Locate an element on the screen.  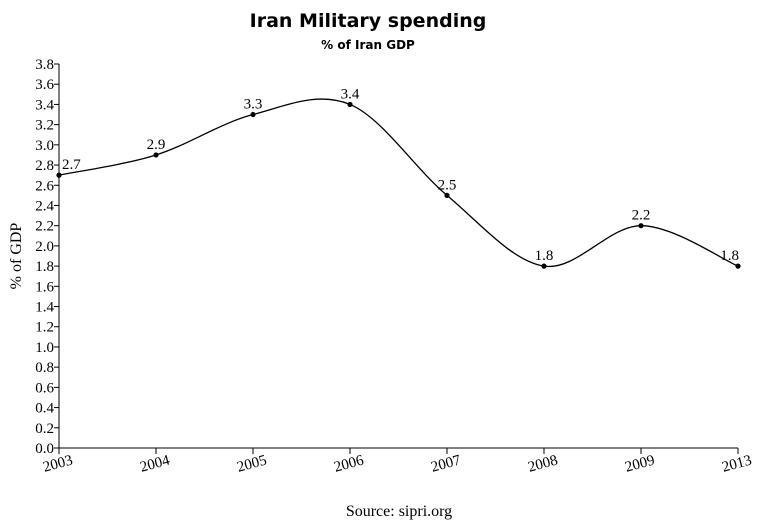
y-axis-title: % of GDP is located at coordinates (16, 256).